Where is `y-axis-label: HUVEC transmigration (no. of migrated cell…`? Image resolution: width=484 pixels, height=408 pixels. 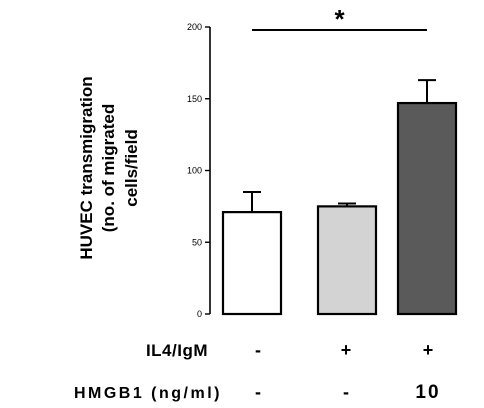 y-axis-label: HUVEC transmigration (no. of migrated cell… is located at coordinates (109, 167).